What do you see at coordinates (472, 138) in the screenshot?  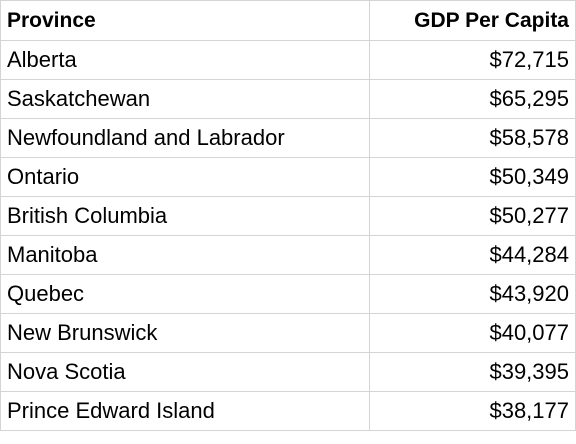 I see `cell-gdp: $58,578` at bounding box center [472, 138].